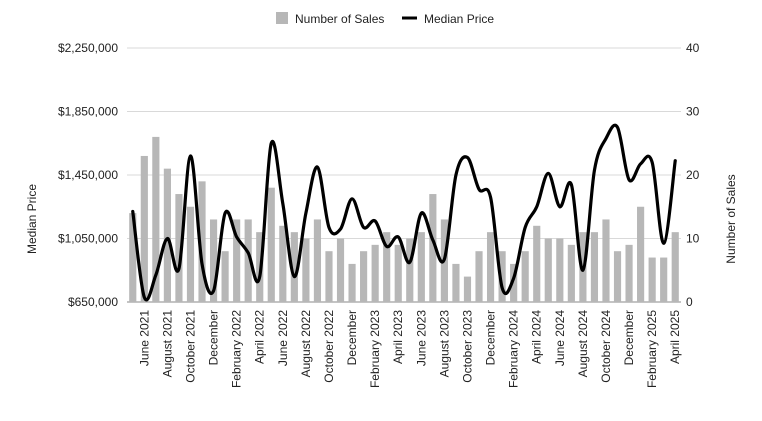 This screenshot has height=421, width=762. What do you see at coordinates (329, 346) in the screenshot?
I see `x-tick-label: October 2022` at bounding box center [329, 346].